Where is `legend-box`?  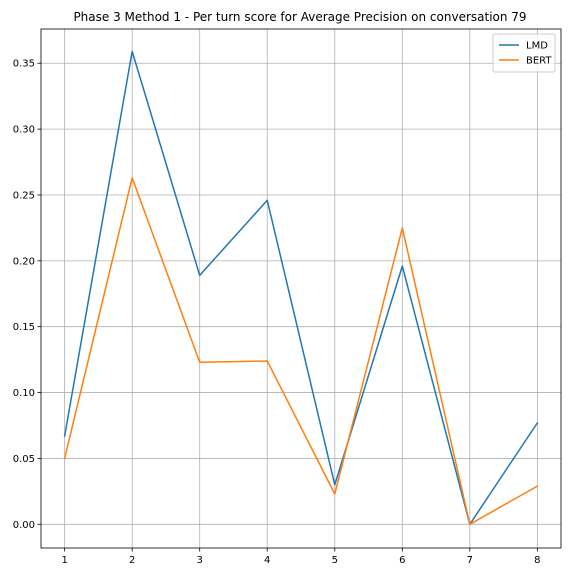
legend-box is located at coordinates (524, 53).